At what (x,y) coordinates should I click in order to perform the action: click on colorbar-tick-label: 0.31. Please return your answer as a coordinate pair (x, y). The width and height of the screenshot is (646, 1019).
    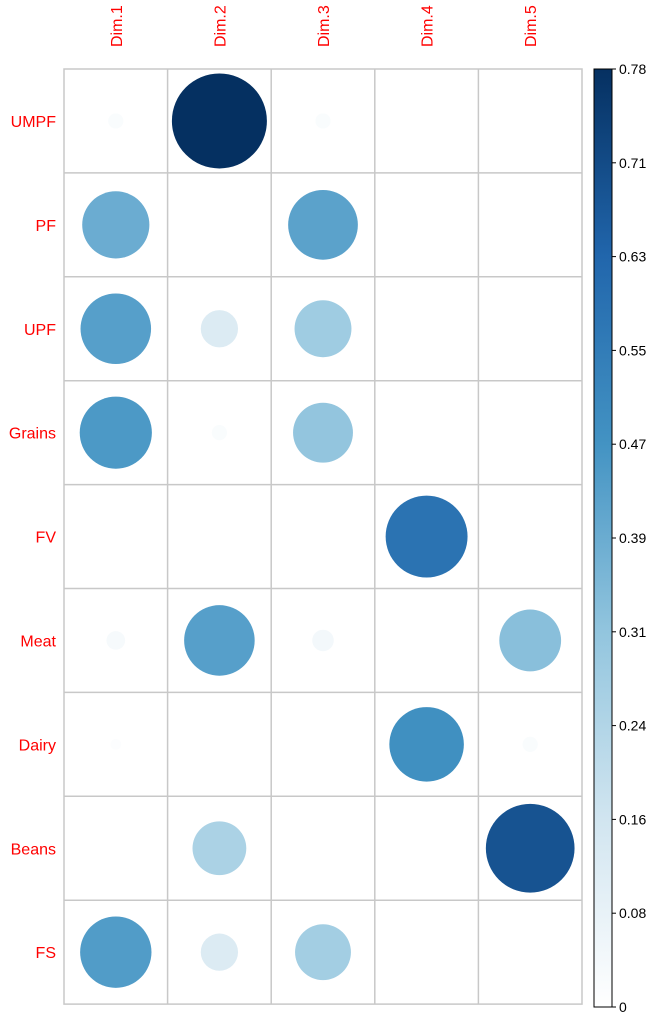
    Looking at the image, I should click on (632, 632).